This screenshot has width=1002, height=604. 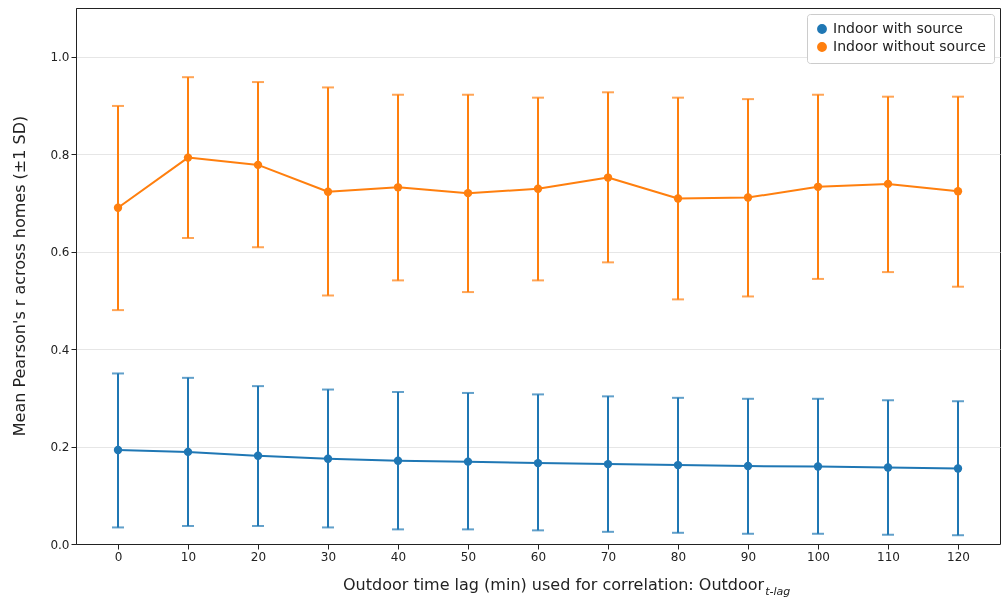 What do you see at coordinates (608, 556) in the screenshot?
I see `x-tick-label: 70` at bounding box center [608, 556].